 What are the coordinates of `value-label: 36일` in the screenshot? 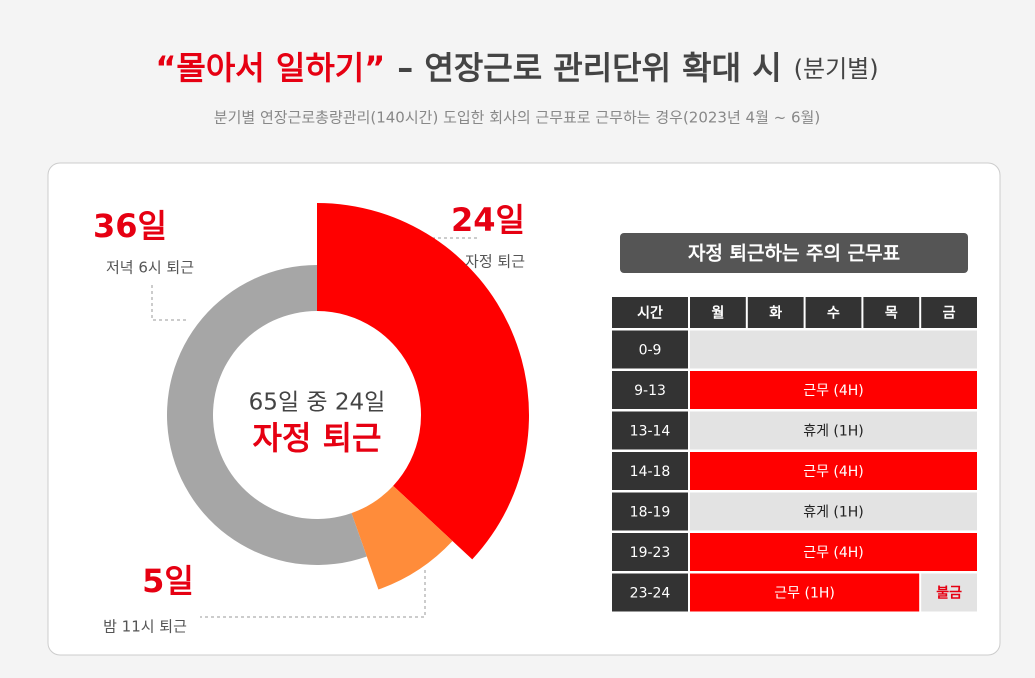 It's located at (130, 226).